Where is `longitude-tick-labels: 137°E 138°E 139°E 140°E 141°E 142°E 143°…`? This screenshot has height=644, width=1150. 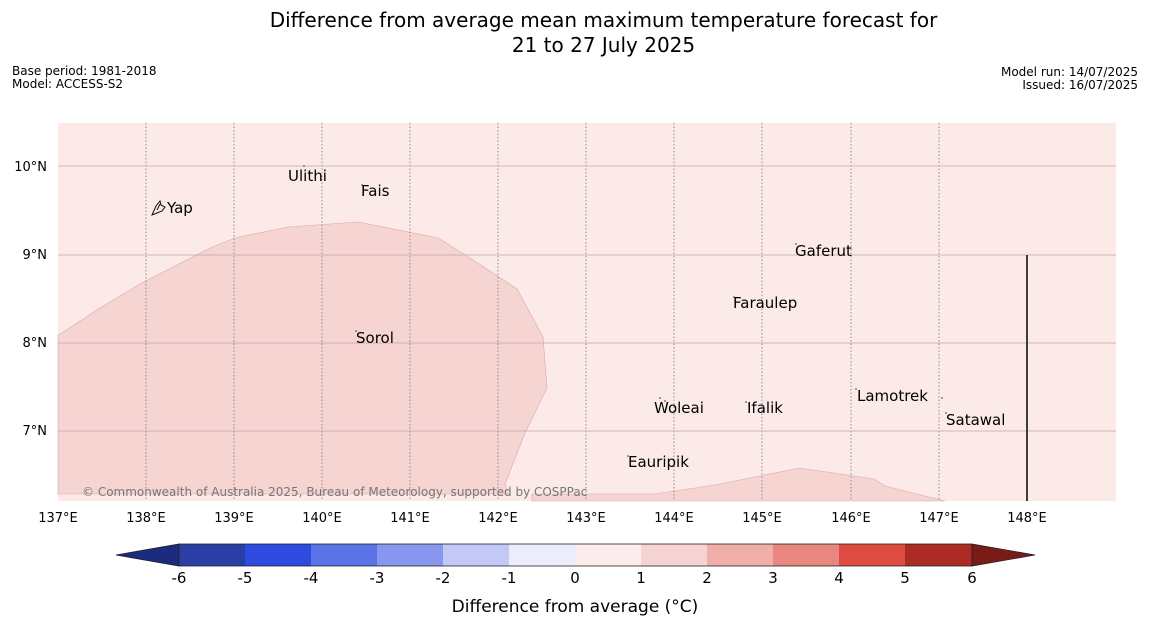 longitude-tick-labels: 137°E 138°E 139°E 140°E 141°E 142°E 143°… is located at coordinates (542, 518).